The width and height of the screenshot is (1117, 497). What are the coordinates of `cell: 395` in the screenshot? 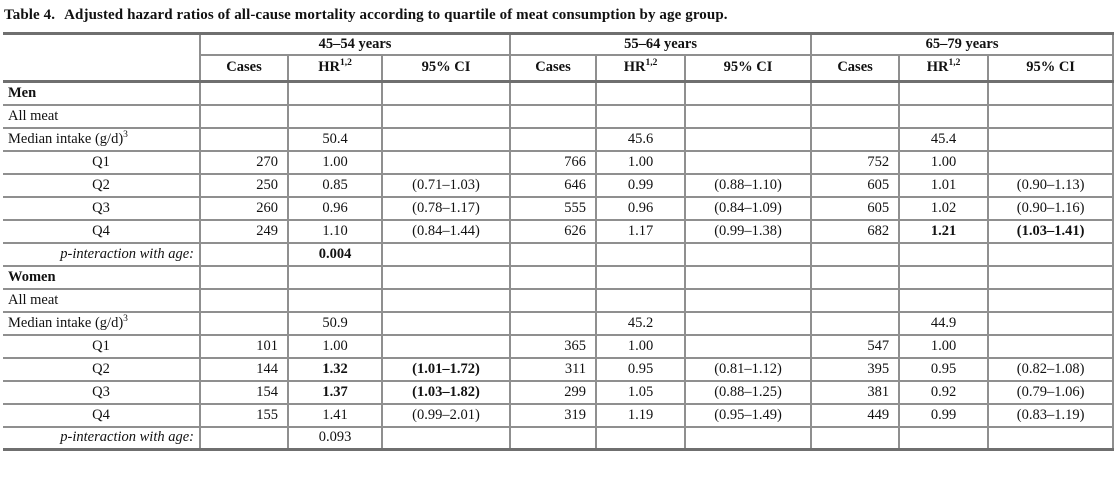 It's located at (855, 369).